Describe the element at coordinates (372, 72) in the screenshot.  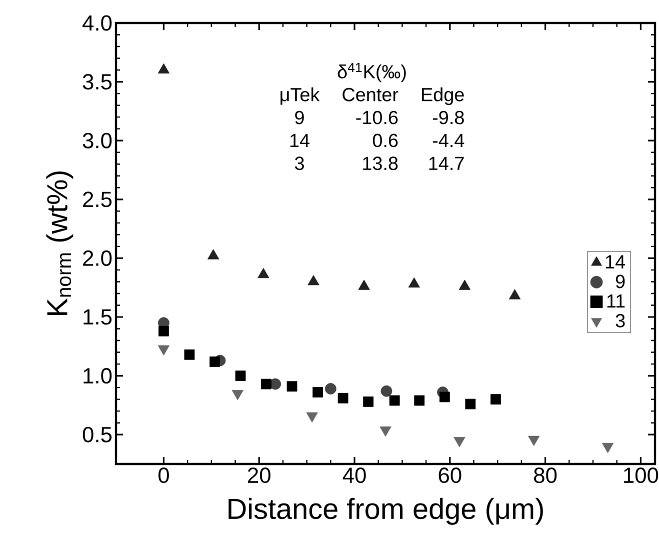
I see `annotation: δ$^{41}$K(‰)` at that location.